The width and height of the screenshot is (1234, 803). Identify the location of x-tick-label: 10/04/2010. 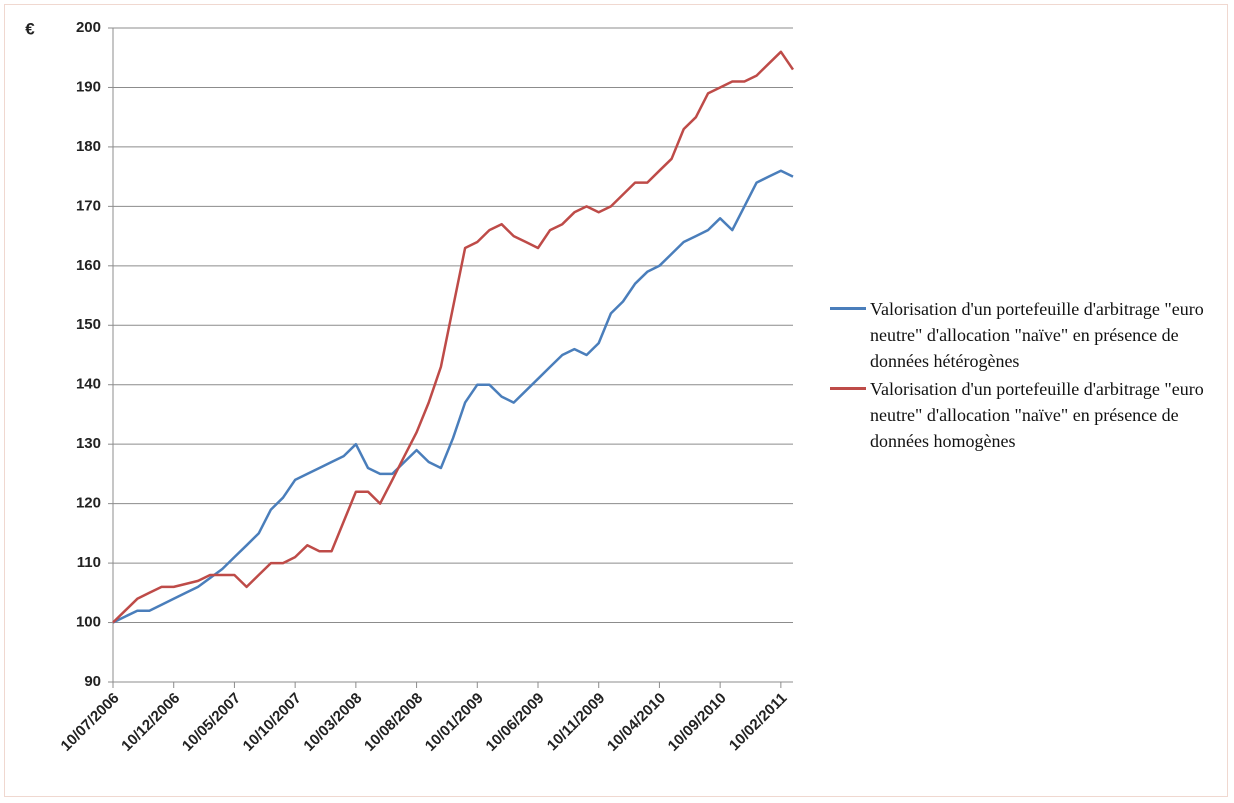
(636, 722).